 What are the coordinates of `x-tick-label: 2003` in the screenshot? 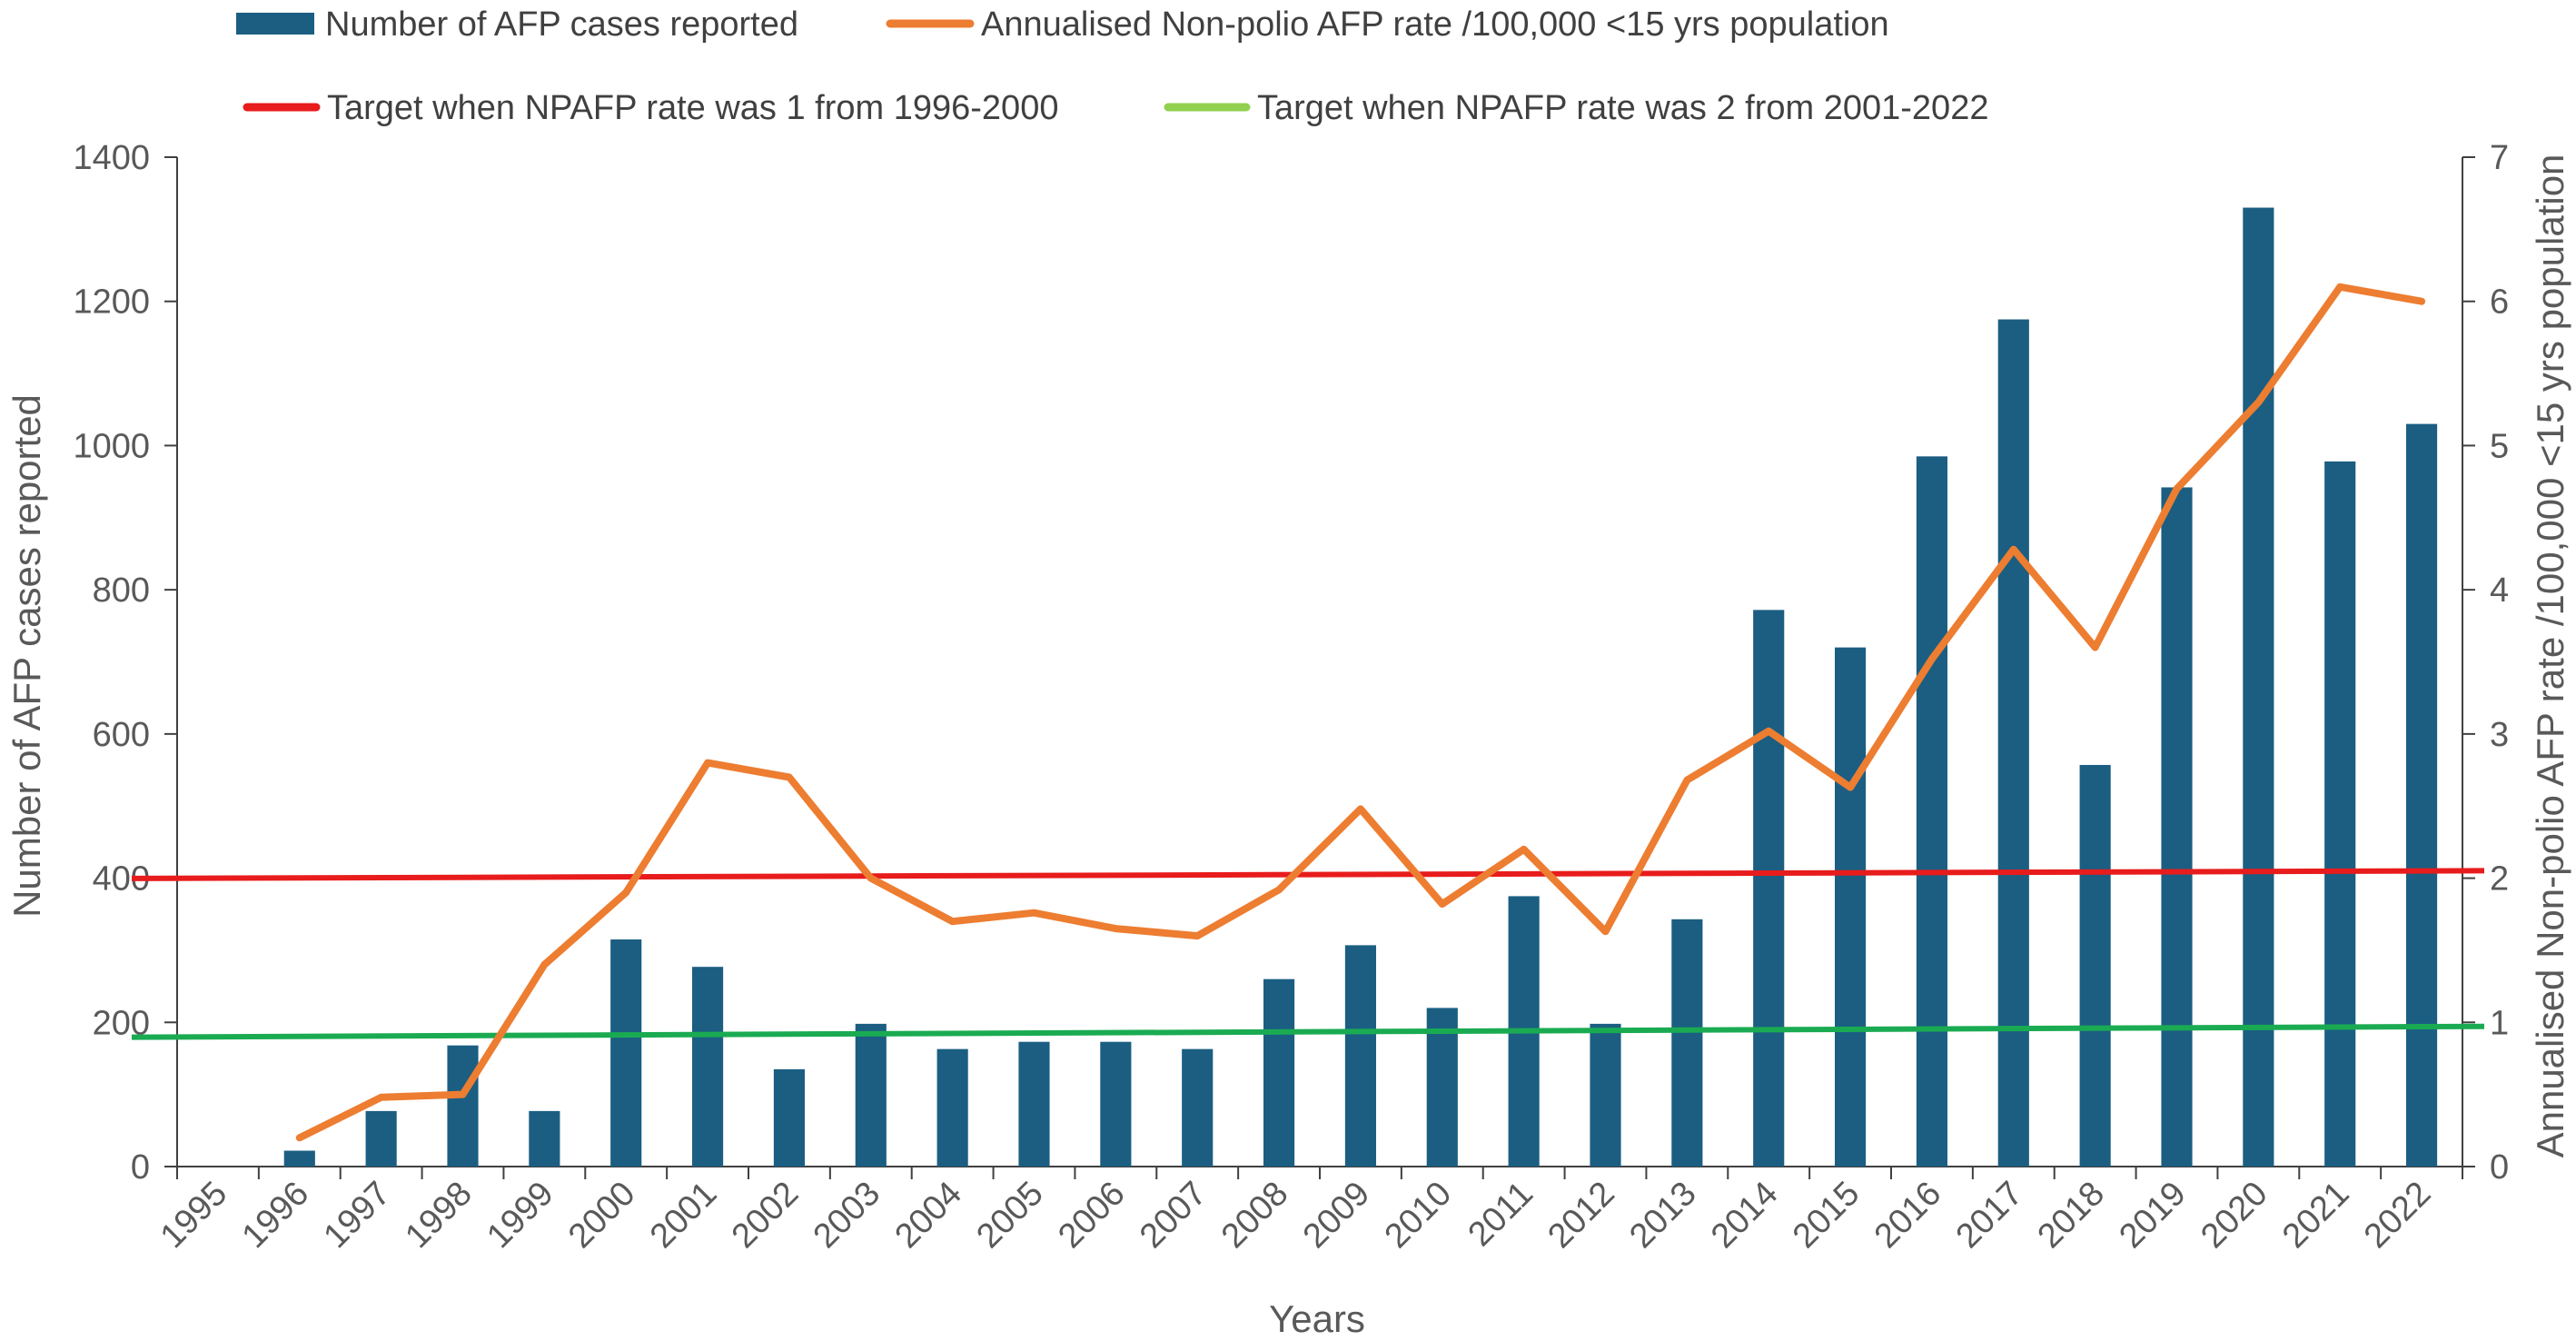 It's located at (847, 1215).